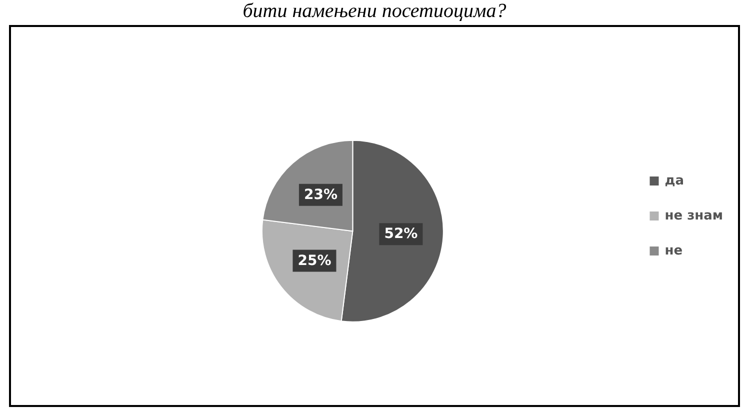  What do you see at coordinates (673, 251) in the screenshot?
I see `legend-label: не` at bounding box center [673, 251].